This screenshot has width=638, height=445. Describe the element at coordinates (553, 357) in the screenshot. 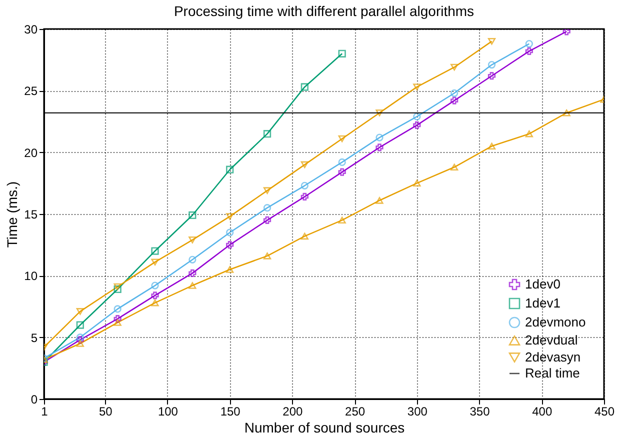

I see `legend-label: 2devasyn` at that location.